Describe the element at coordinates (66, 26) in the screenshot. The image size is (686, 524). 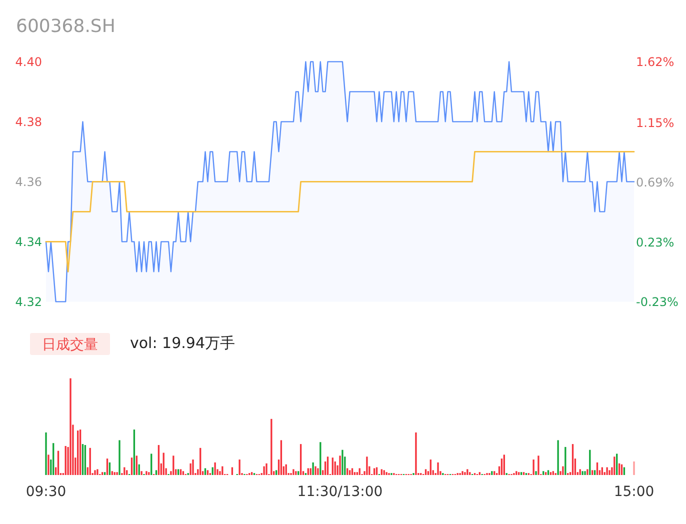
I see `chart-title: 600368.SH` at that location.